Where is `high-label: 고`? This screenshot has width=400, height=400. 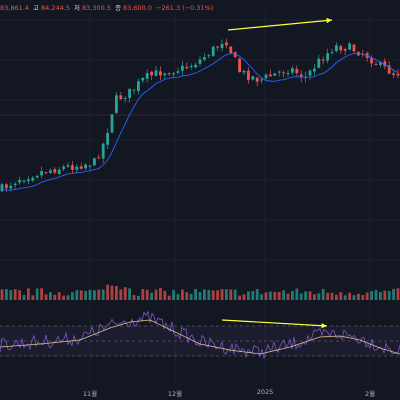
high-label: 고 is located at coordinates (36, 8).